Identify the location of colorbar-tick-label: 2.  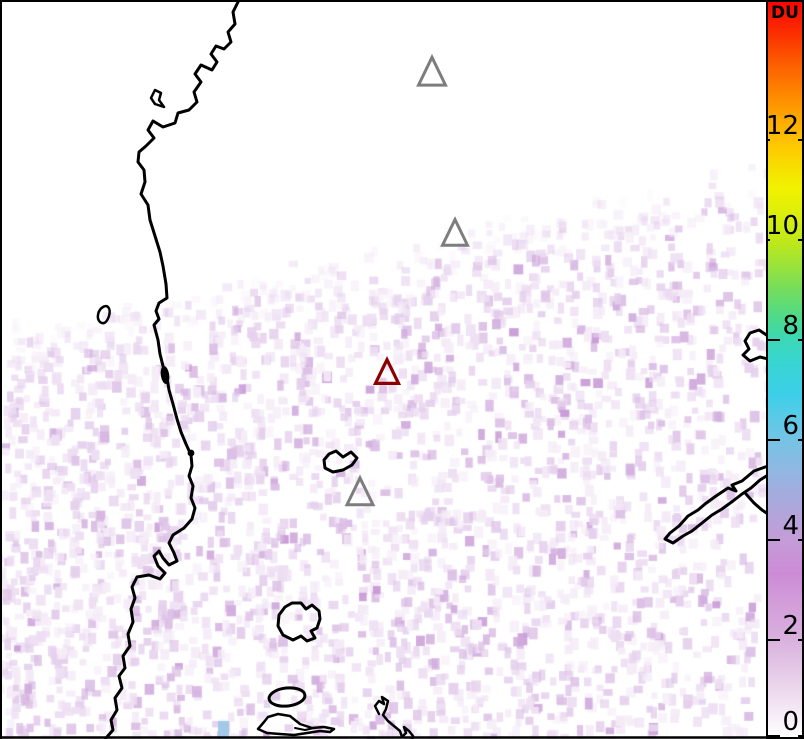
(790, 626).